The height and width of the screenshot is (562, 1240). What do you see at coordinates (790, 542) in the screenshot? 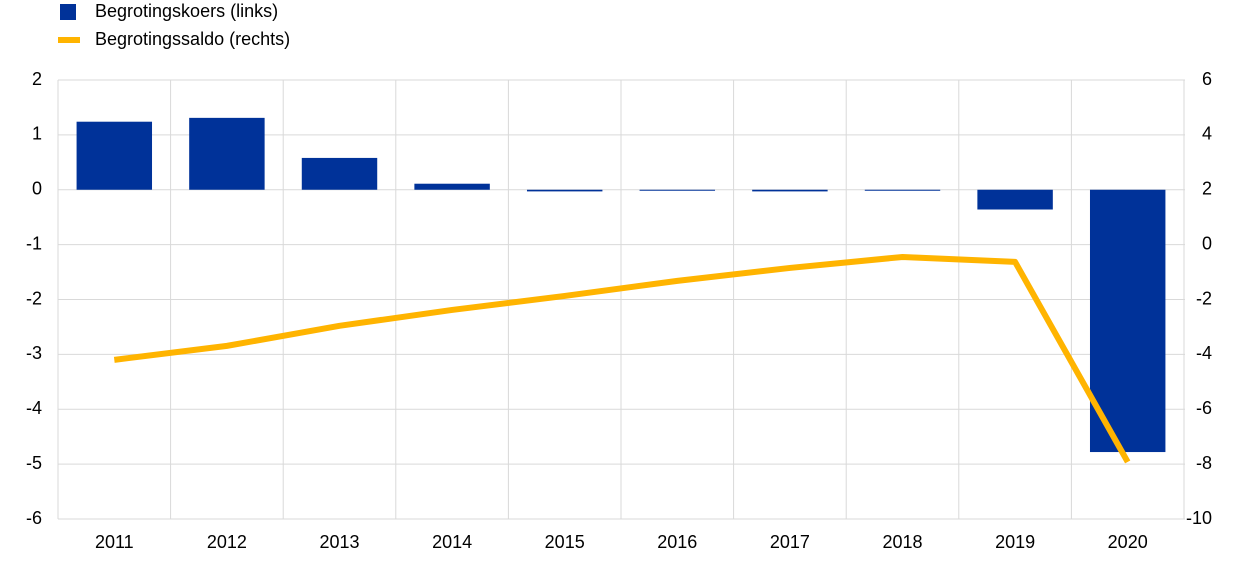
I see `x-tick-label: 2017` at bounding box center [790, 542].